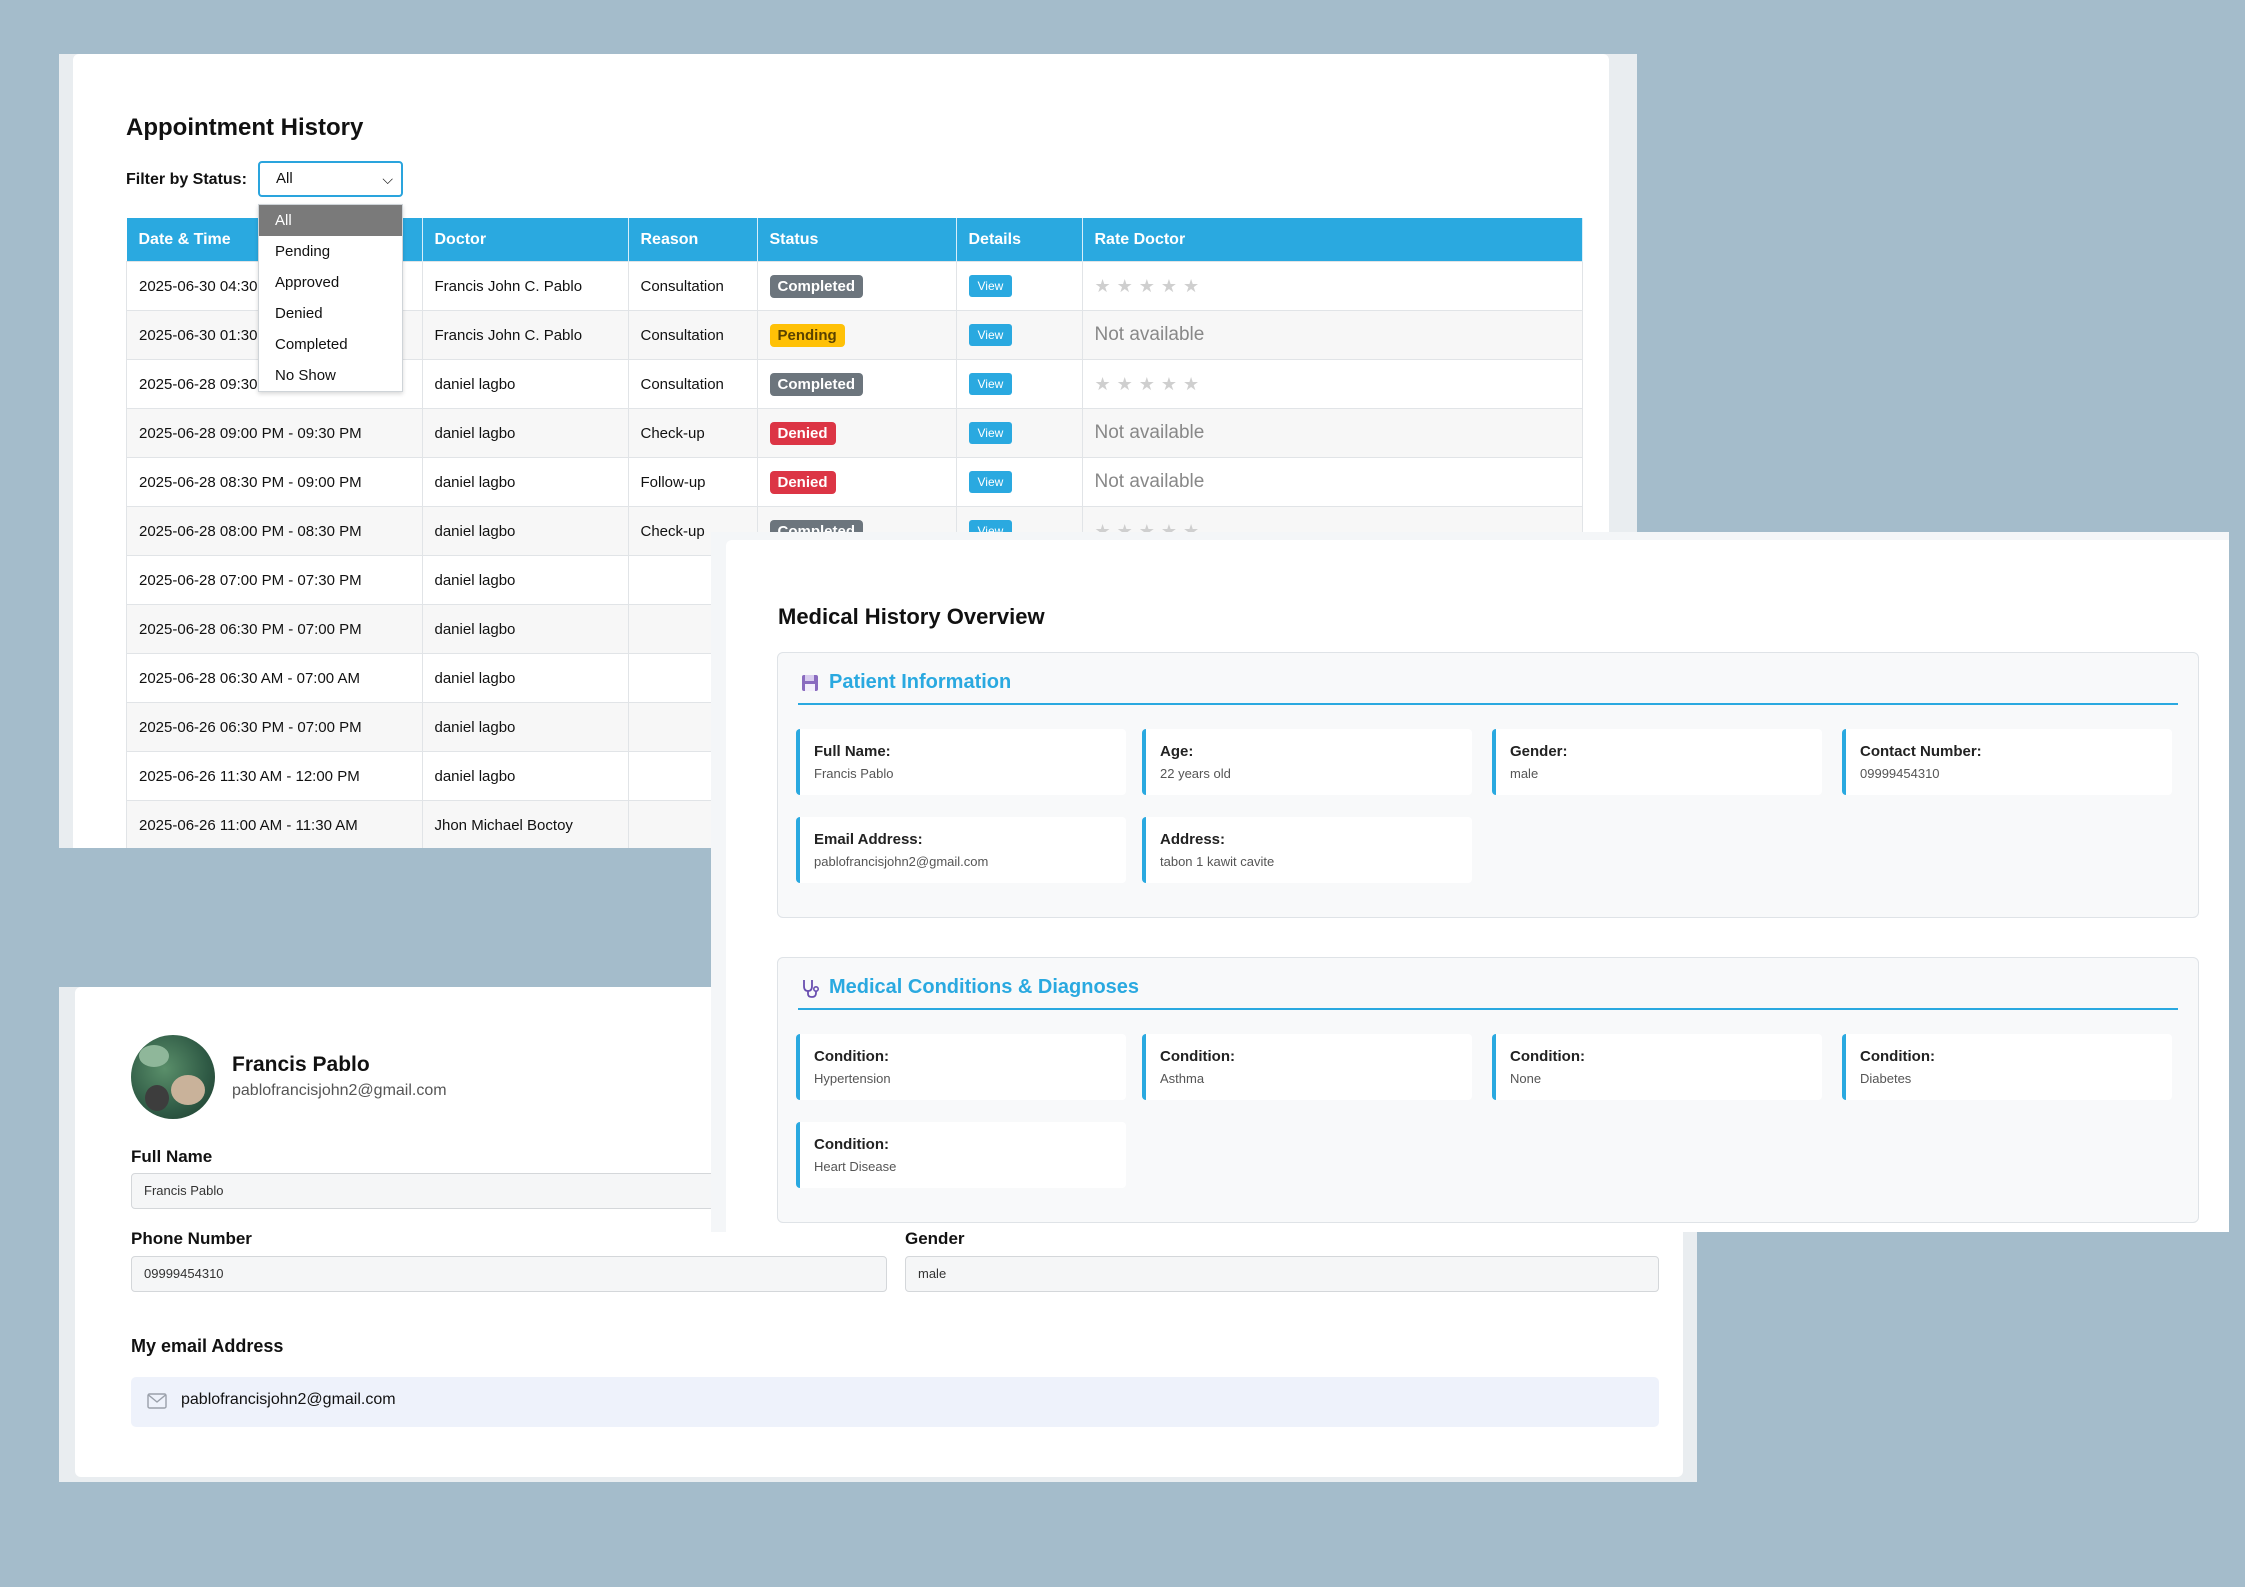  Describe the element at coordinates (307, 282) in the screenshot. I see `filter-option-approved: Approved` at that location.